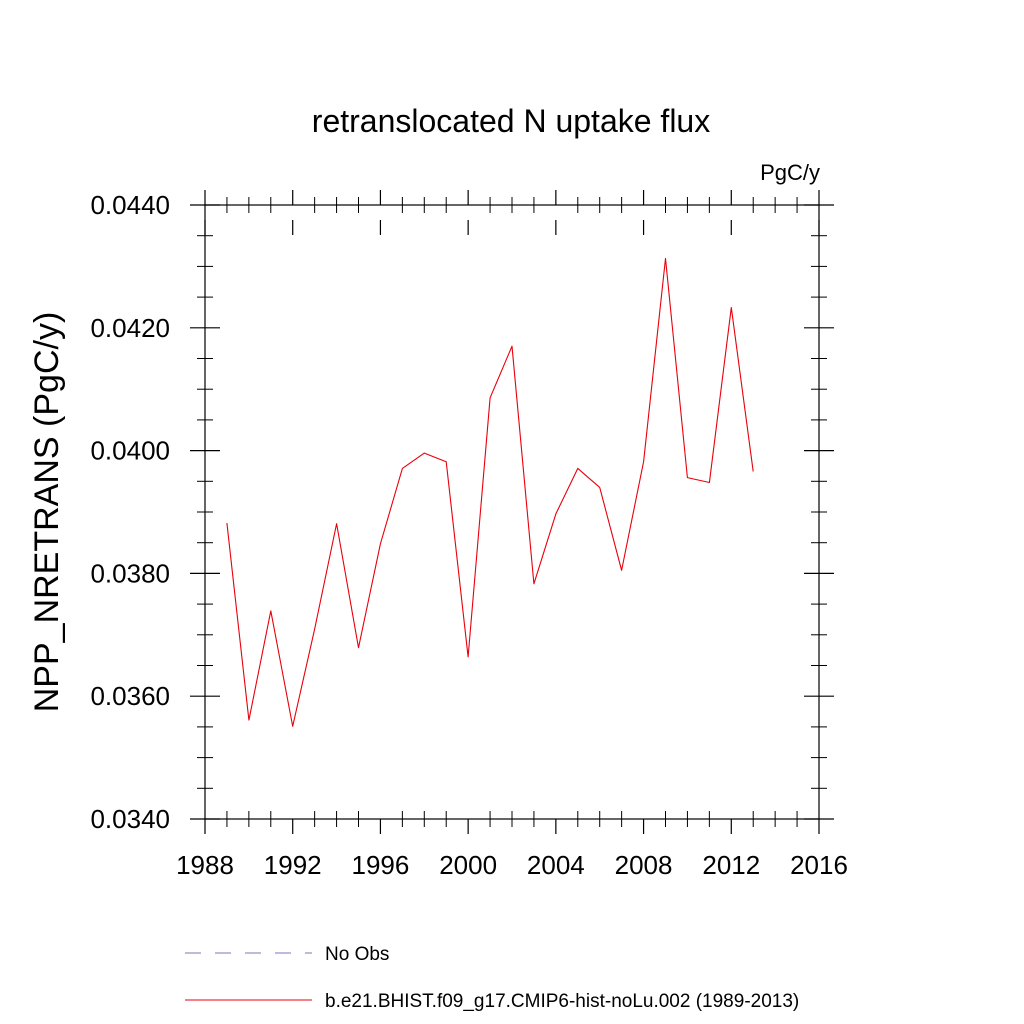 The image size is (1024, 1024). Describe the element at coordinates (731, 865) in the screenshot. I see `x-tick-label: 2012` at that location.